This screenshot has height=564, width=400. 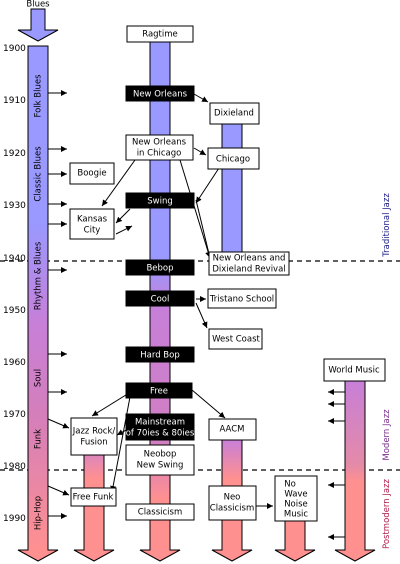 What do you see at coordinates (387, 435) in the screenshot?
I see `era-modern-label: Modern Jazz` at bounding box center [387, 435].